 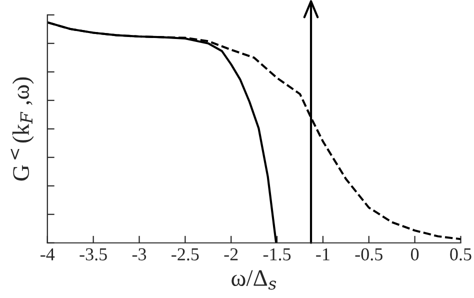 I want to click on x-tick-label: -0.5, so click(x=368, y=254).